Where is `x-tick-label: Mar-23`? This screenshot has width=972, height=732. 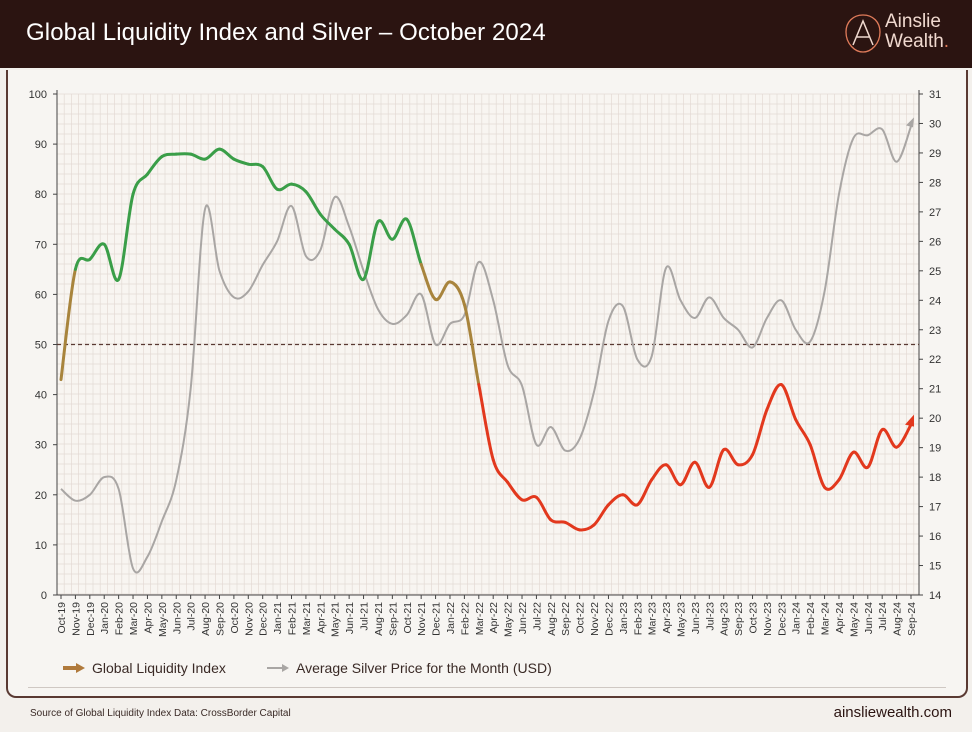 x-tick-label: Mar-23 is located at coordinates (653, 618).